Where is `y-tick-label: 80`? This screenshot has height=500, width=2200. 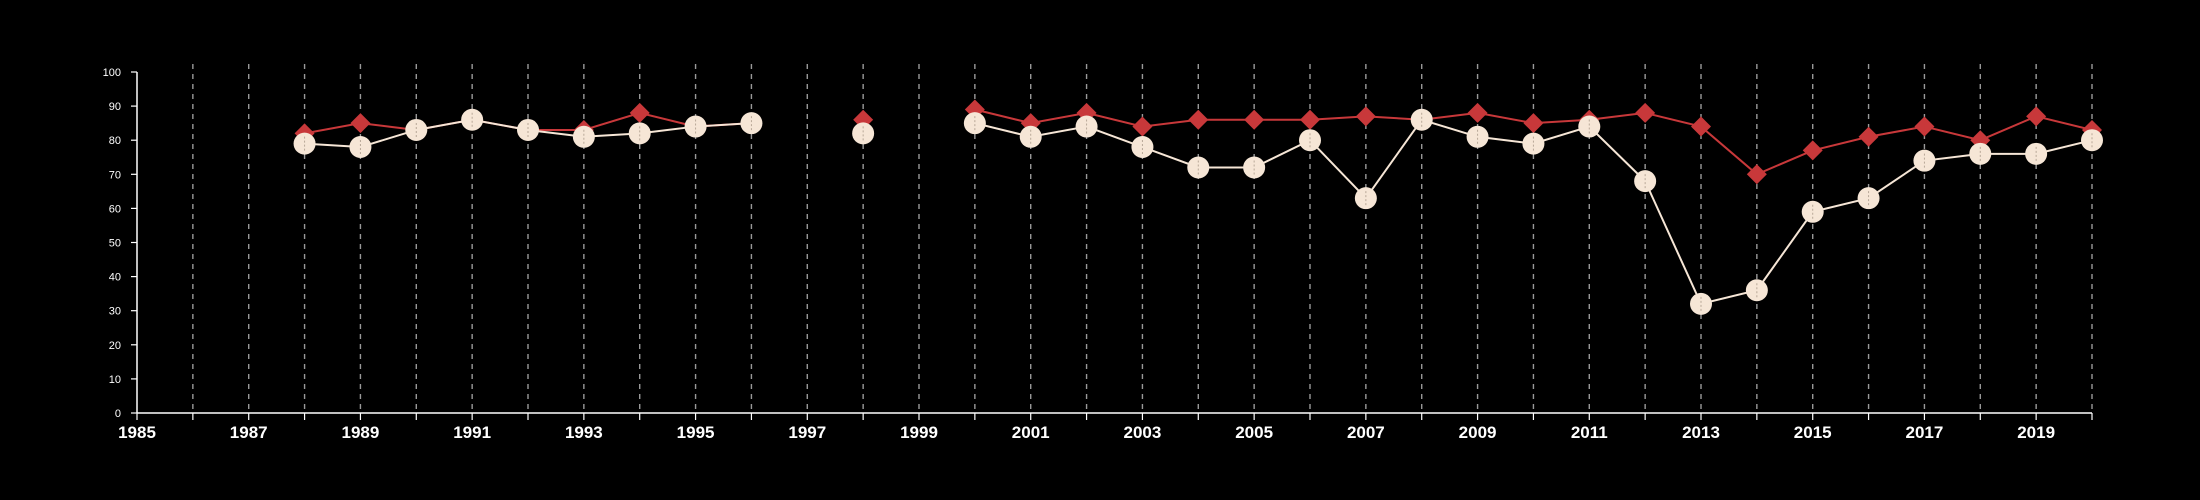 y-tick-label: 80 is located at coordinates (115, 141).